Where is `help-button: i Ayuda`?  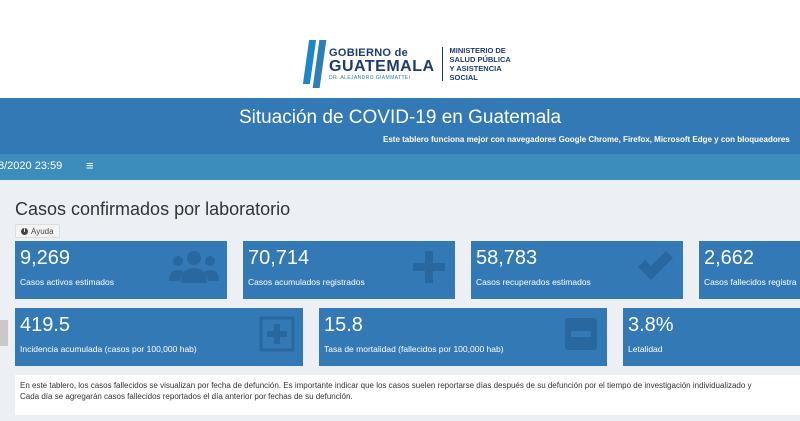
help-button: i Ayuda is located at coordinates (37, 231).